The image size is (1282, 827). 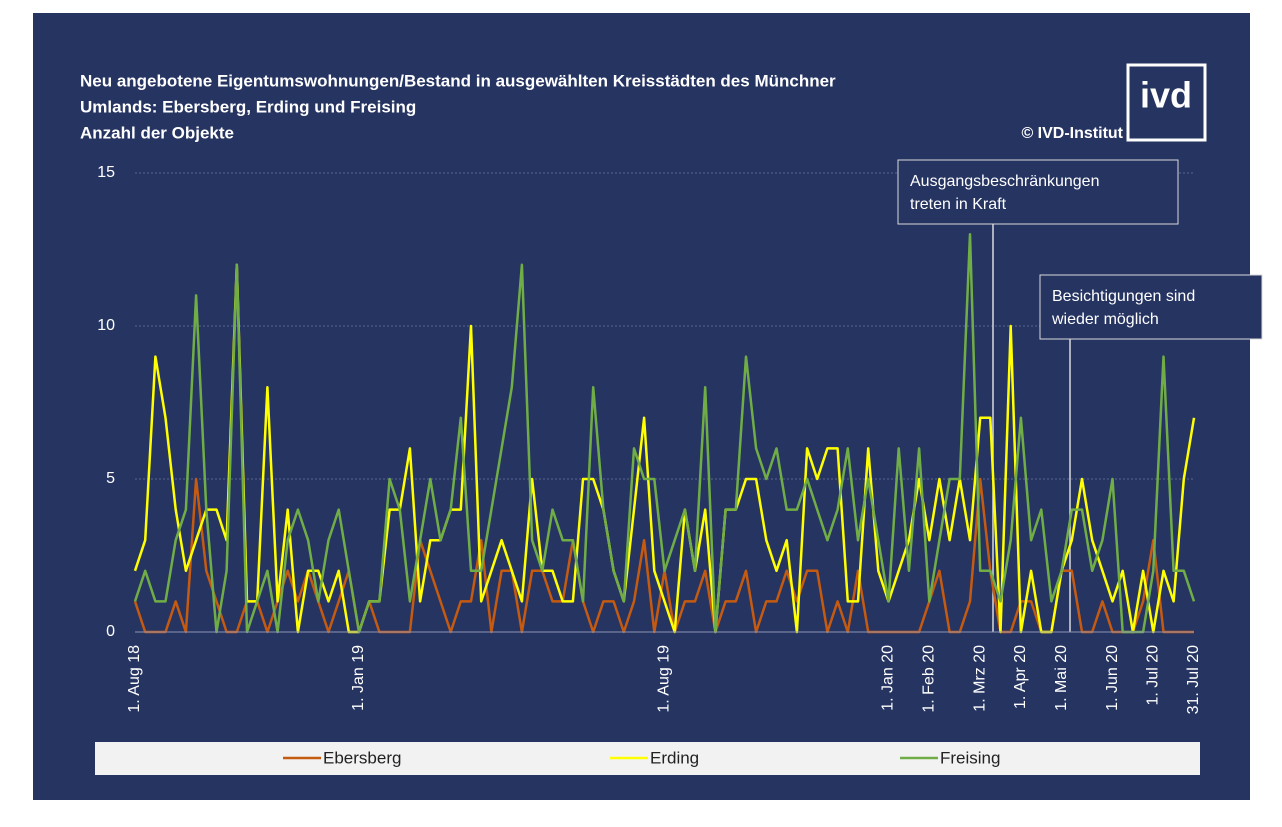 What do you see at coordinates (888, 678) in the screenshot?
I see `x-tick-label: 1. Jan 20` at bounding box center [888, 678].